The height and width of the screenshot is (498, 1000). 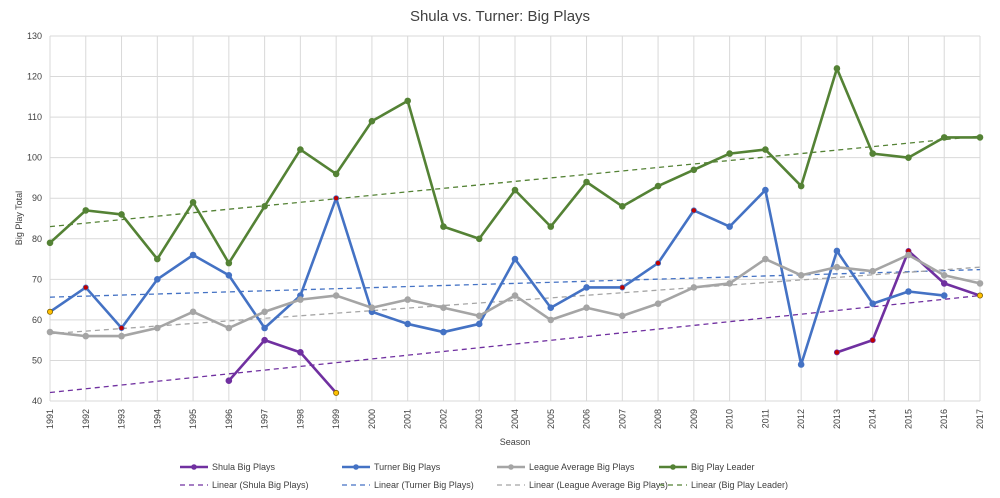 I want to click on x-tick-label: 2009, so click(x=694, y=419).